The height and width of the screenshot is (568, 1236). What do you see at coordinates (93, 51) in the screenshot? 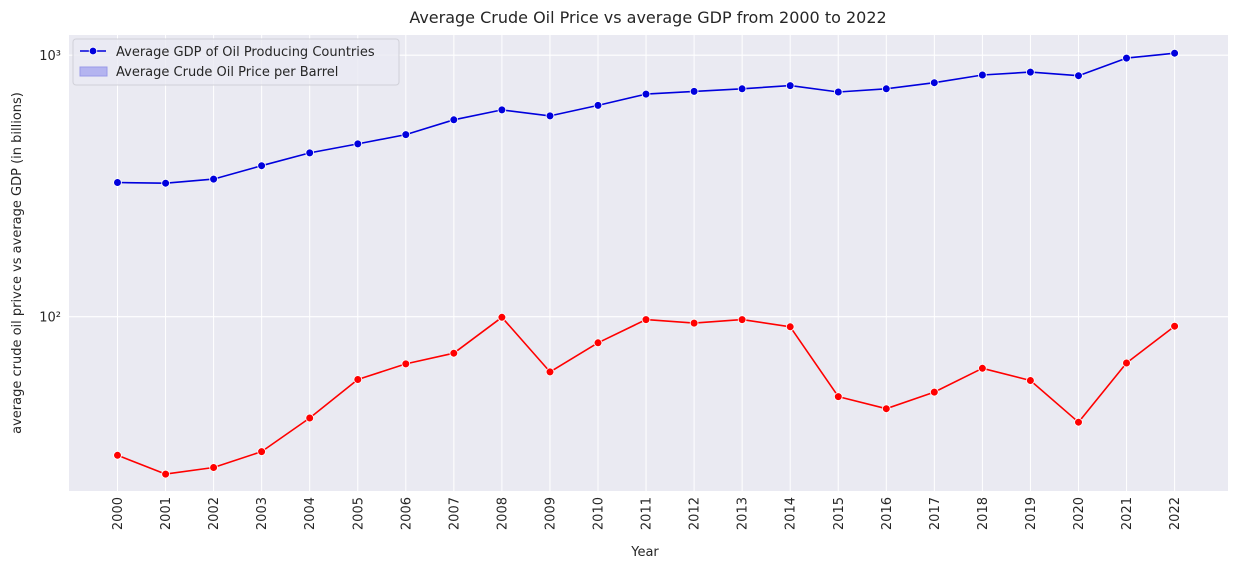
I see `legend-gdp-marker` at bounding box center [93, 51].